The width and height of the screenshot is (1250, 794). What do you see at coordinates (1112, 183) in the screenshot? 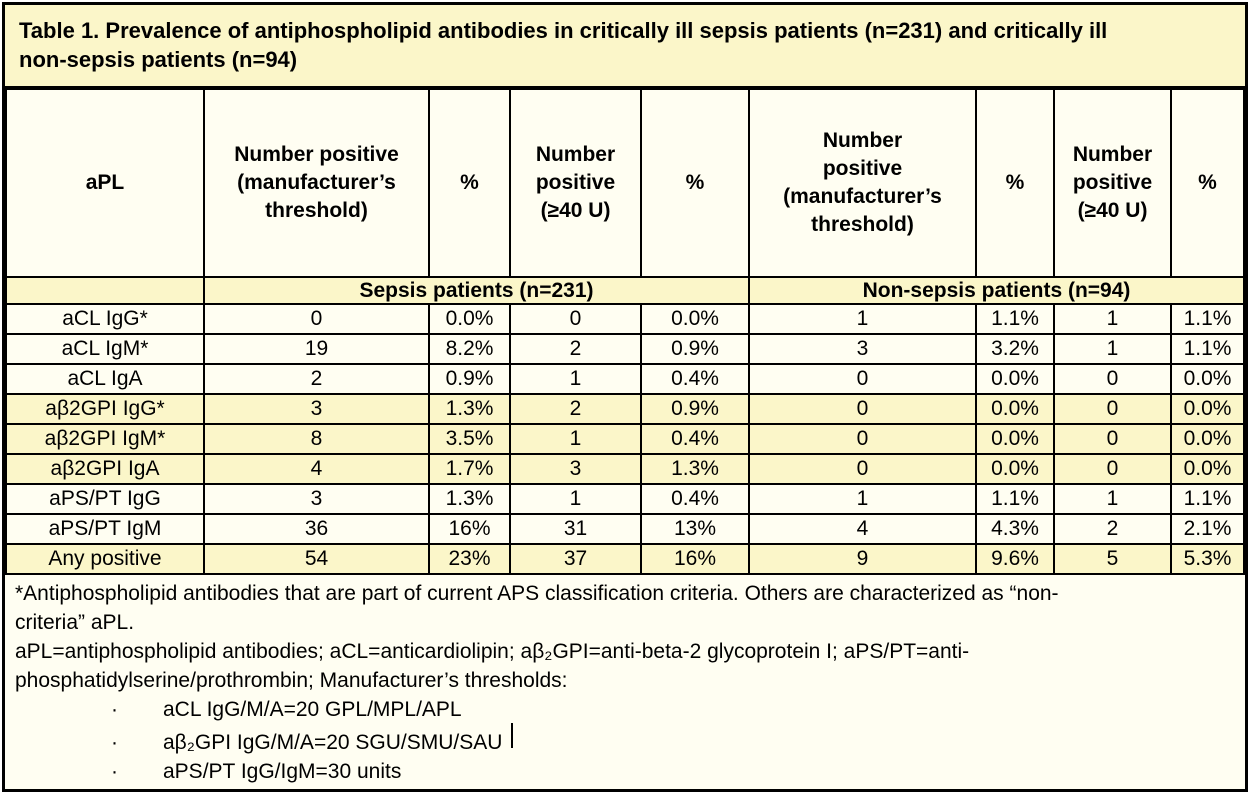
I see `column-header-num-40u-nonsepsis: Number positive (≥40 U)` at bounding box center [1112, 183].